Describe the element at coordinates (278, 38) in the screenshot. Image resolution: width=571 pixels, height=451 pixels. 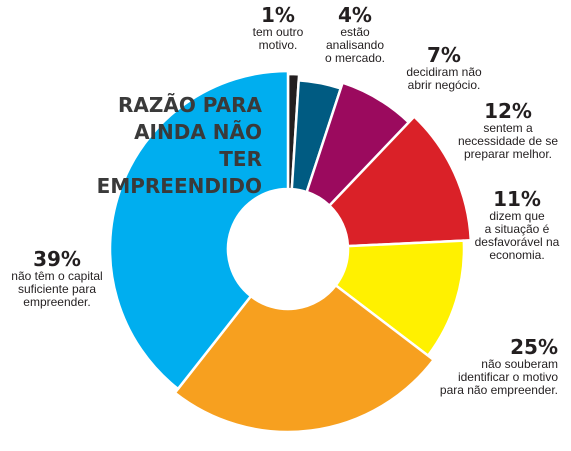
I see `slice-description: tem outro motivo.` at that location.